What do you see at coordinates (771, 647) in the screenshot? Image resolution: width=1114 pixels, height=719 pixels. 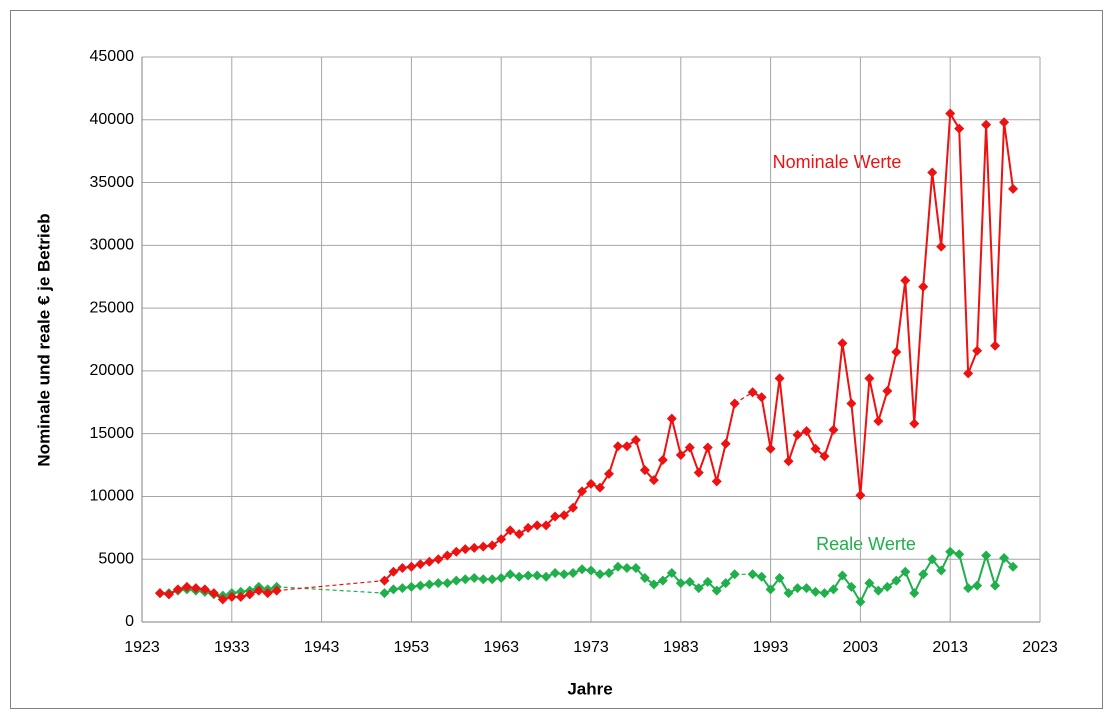 I see `x-tick-label: 1993` at bounding box center [771, 647].